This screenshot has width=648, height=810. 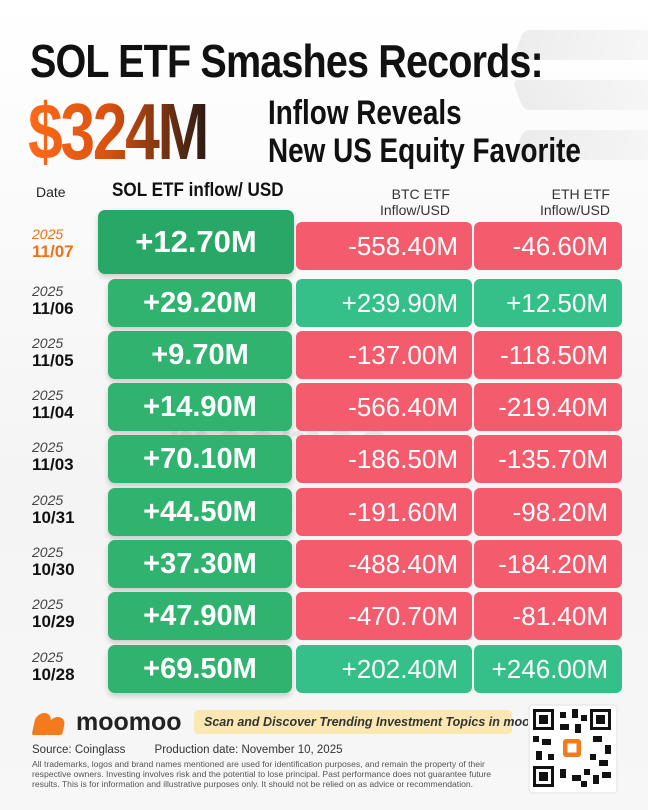 I want to click on btc-inflow-cell: -186.50M, so click(x=384, y=459).